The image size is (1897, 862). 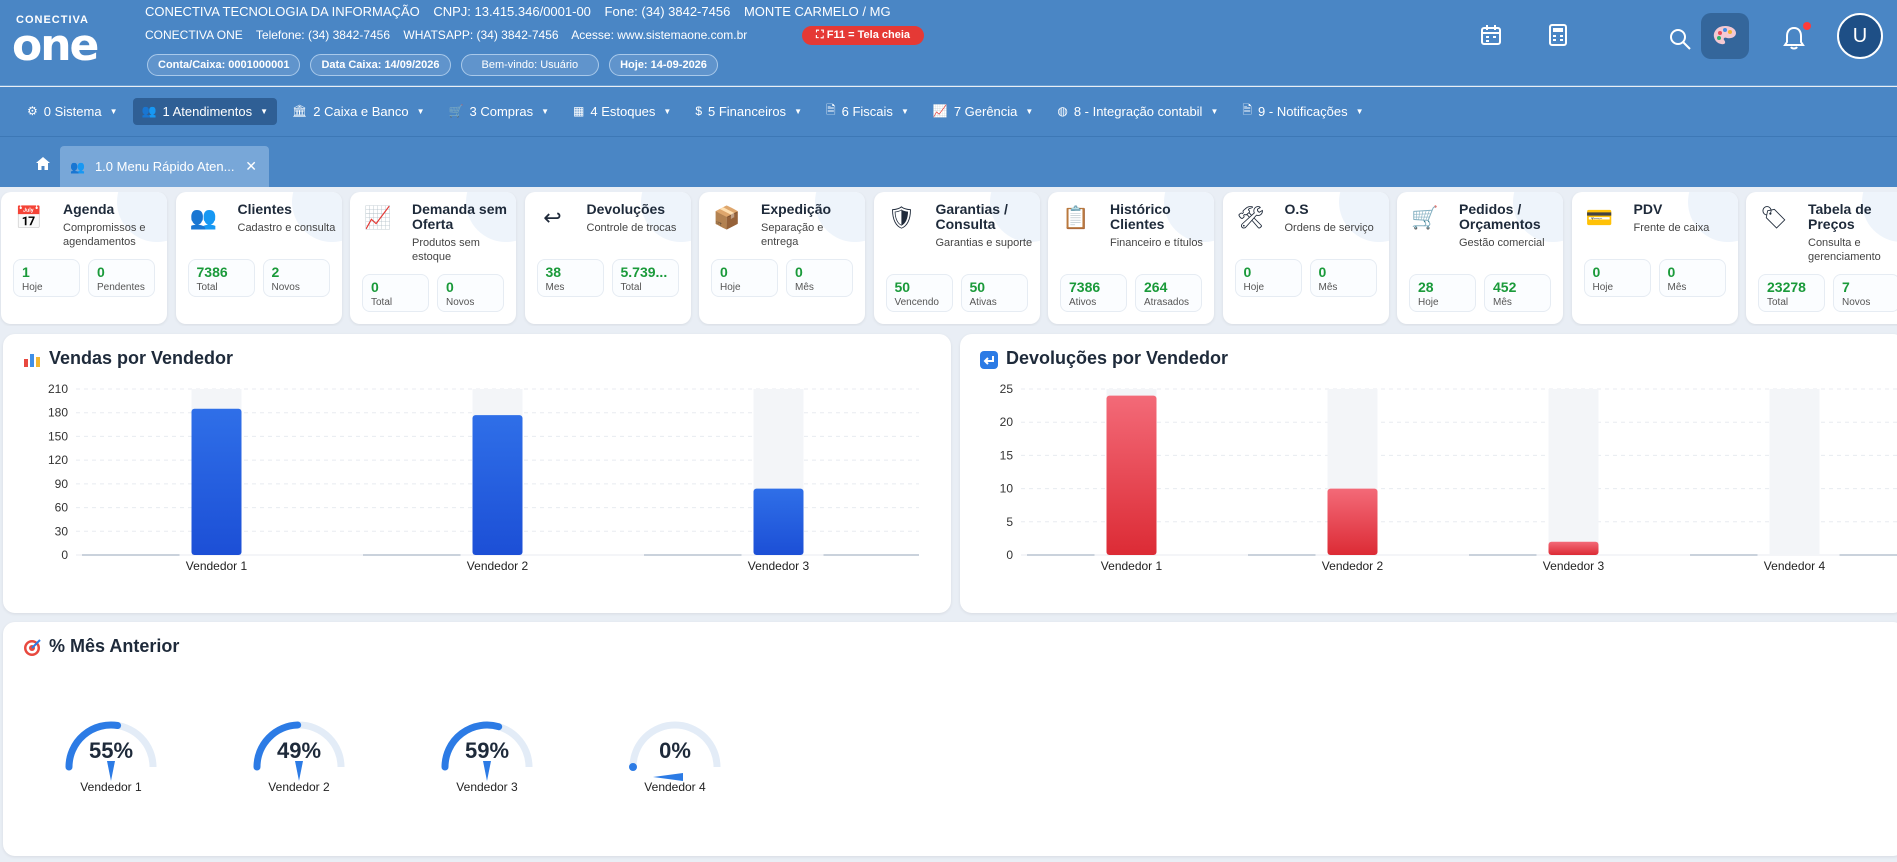 I want to click on x-tick-label: Vendedor 3, so click(x=1574, y=566).